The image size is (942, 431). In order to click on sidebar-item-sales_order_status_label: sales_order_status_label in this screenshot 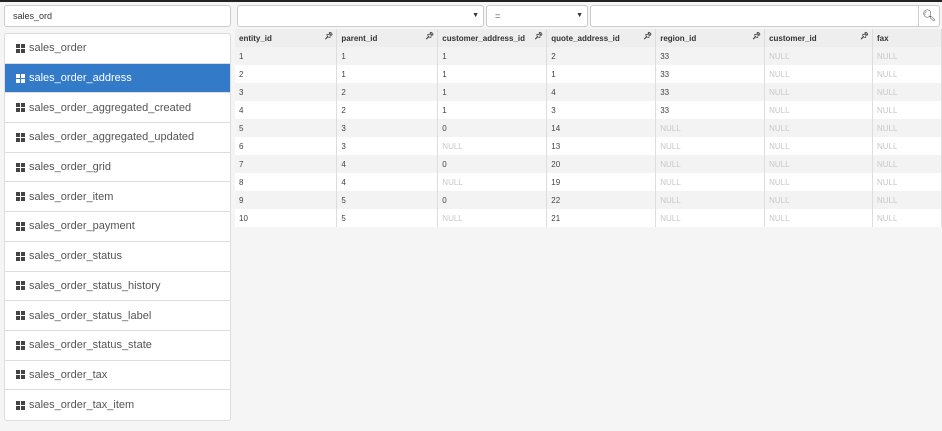, I will do `click(117, 316)`.